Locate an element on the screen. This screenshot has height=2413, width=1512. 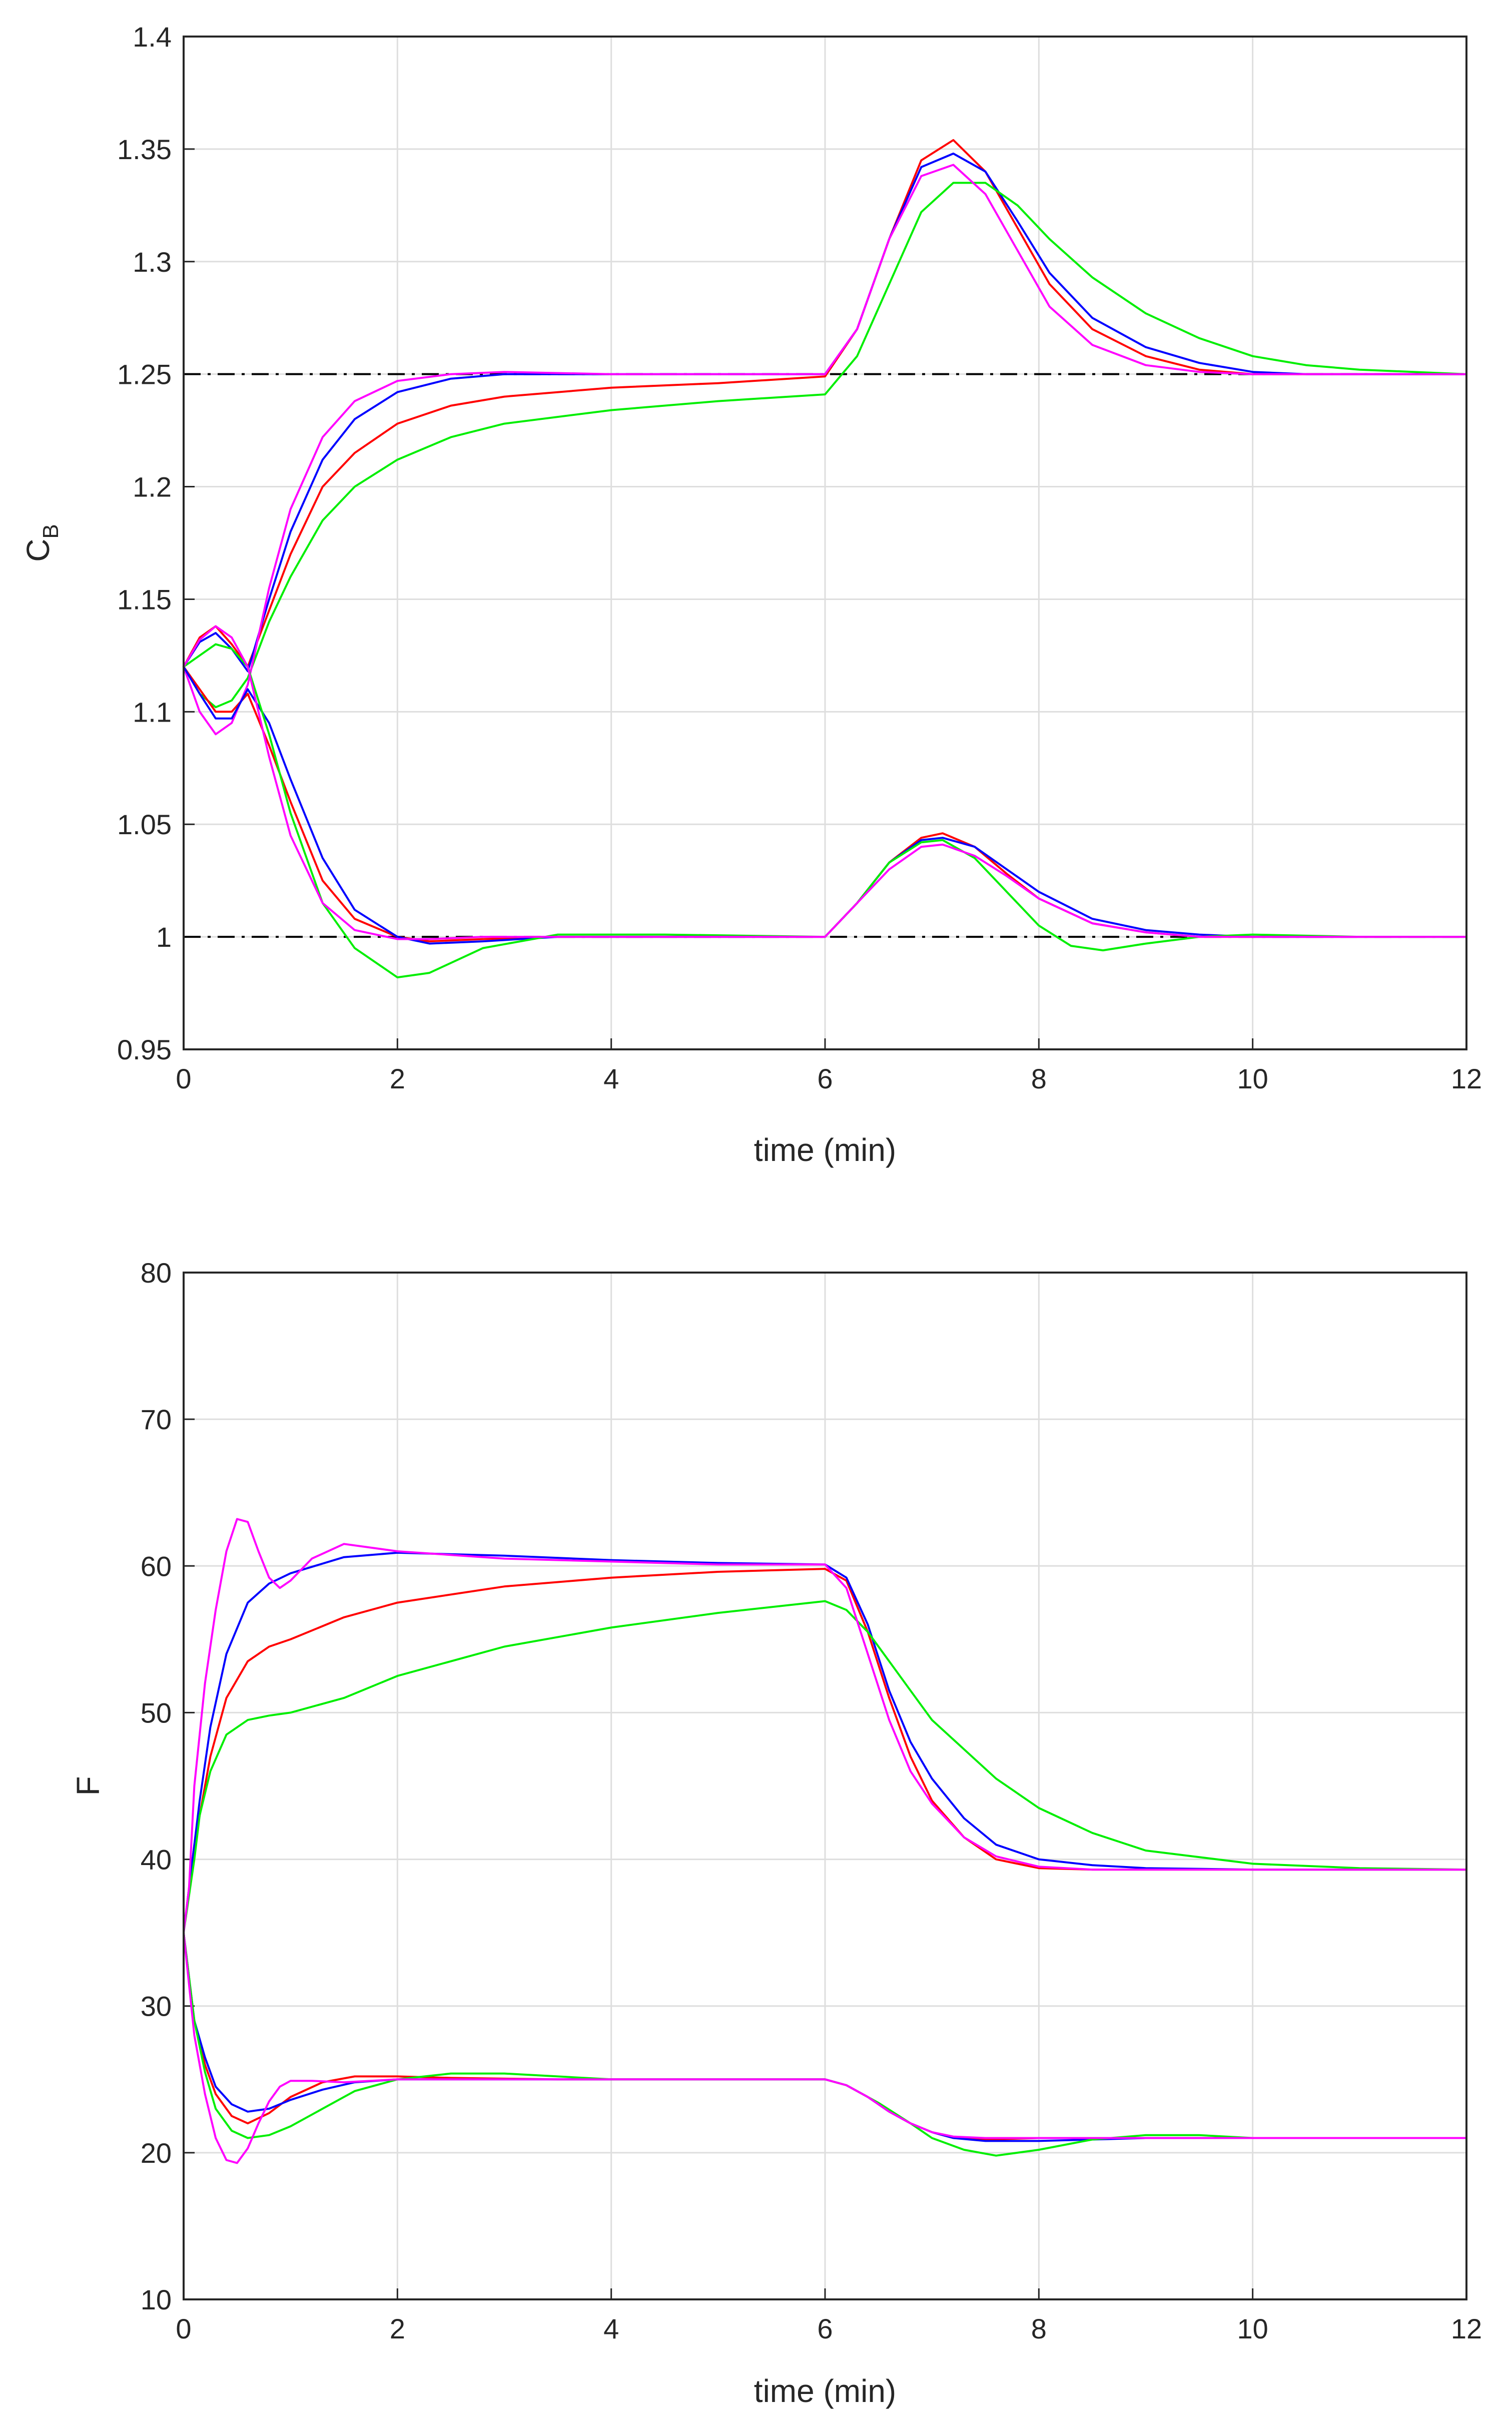
series-line-magenta-upper is located at coordinates (825, 1726).